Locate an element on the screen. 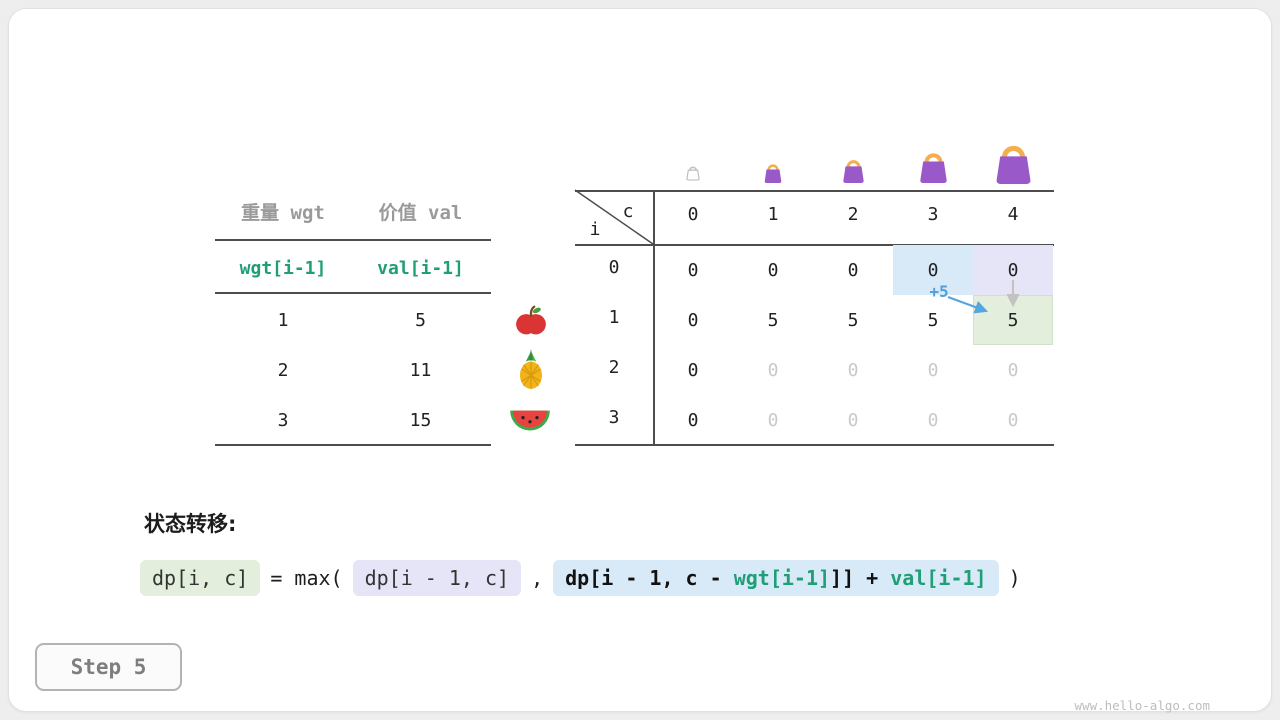 The width and height of the screenshot is (1280, 720). dp-table-rule-top is located at coordinates (814, 191).